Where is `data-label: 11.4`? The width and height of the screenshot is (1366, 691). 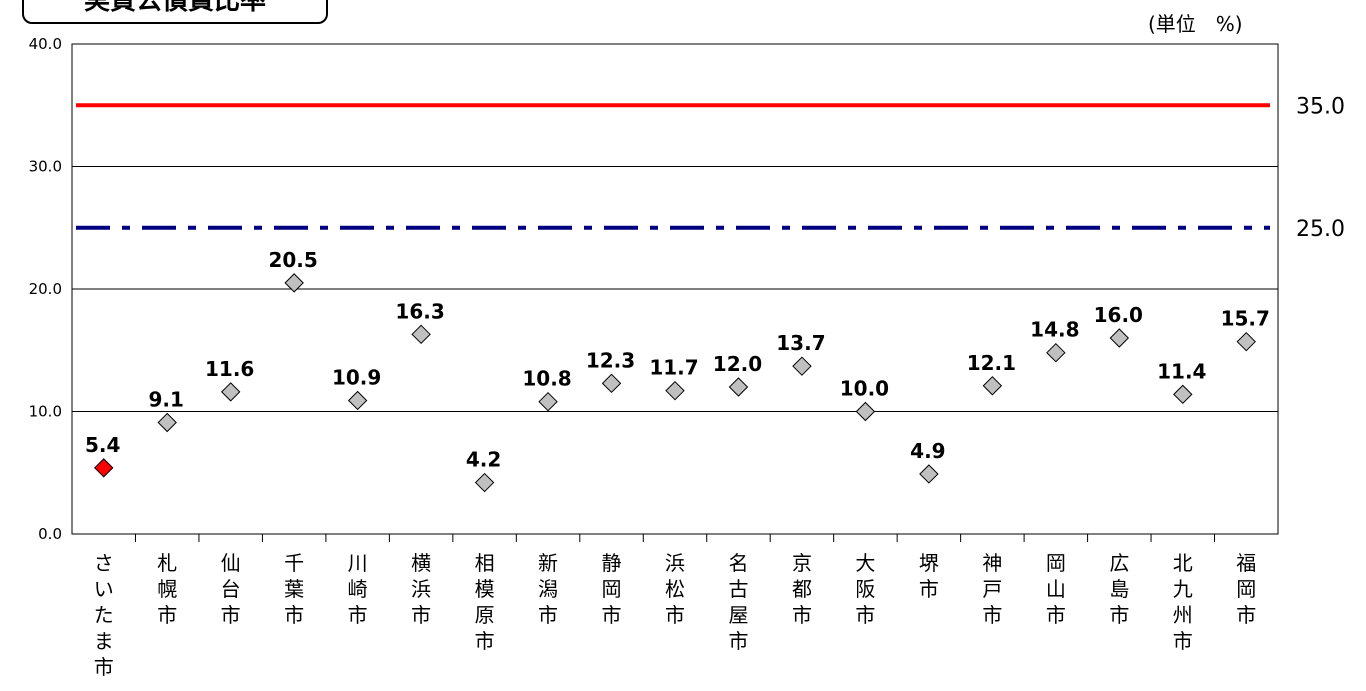
data-label: 11.4 is located at coordinates (1181, 371).